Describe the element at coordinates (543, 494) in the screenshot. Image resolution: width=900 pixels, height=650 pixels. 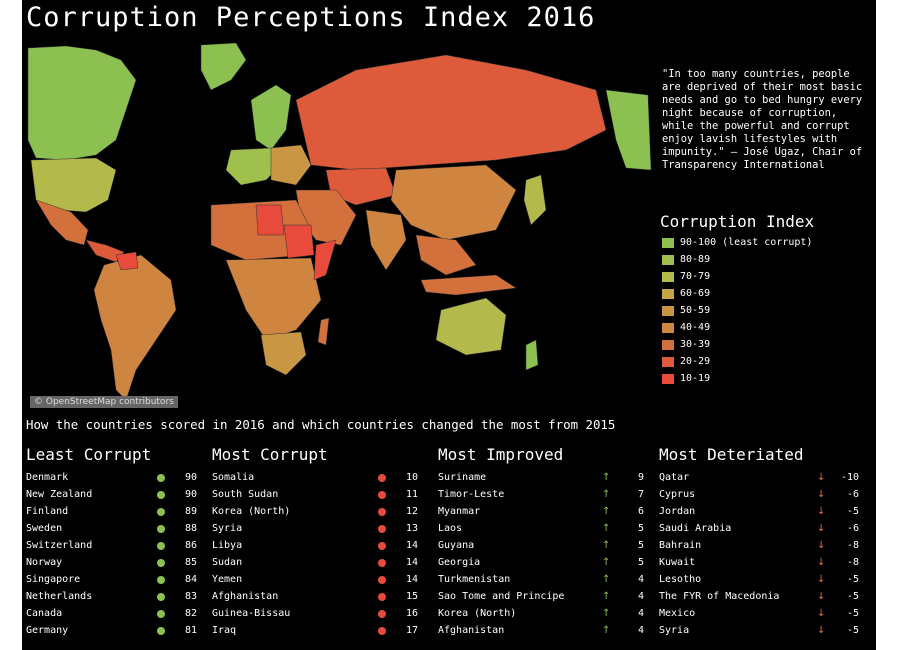
I see `list-item: Timor-Leste ↑ 7` at that location.